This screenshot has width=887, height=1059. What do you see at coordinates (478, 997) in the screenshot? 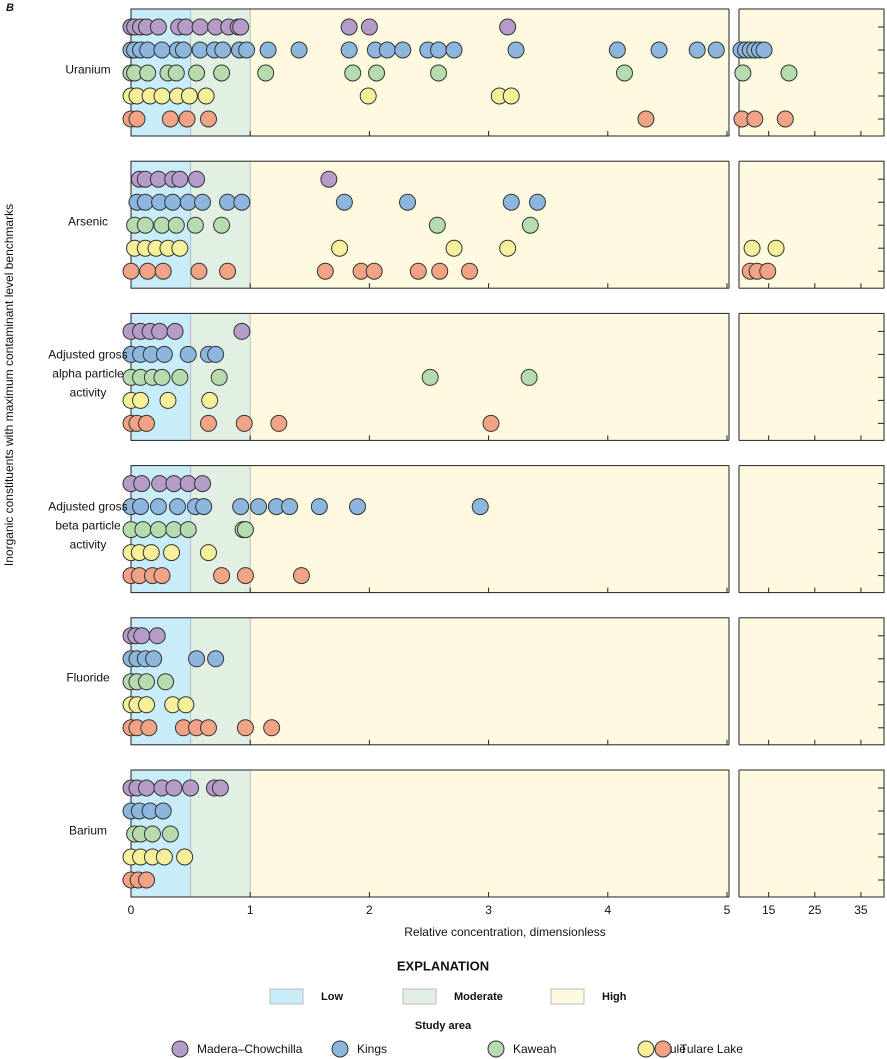
I see `legend-label: Moderate` at bounding box center [478, 997].